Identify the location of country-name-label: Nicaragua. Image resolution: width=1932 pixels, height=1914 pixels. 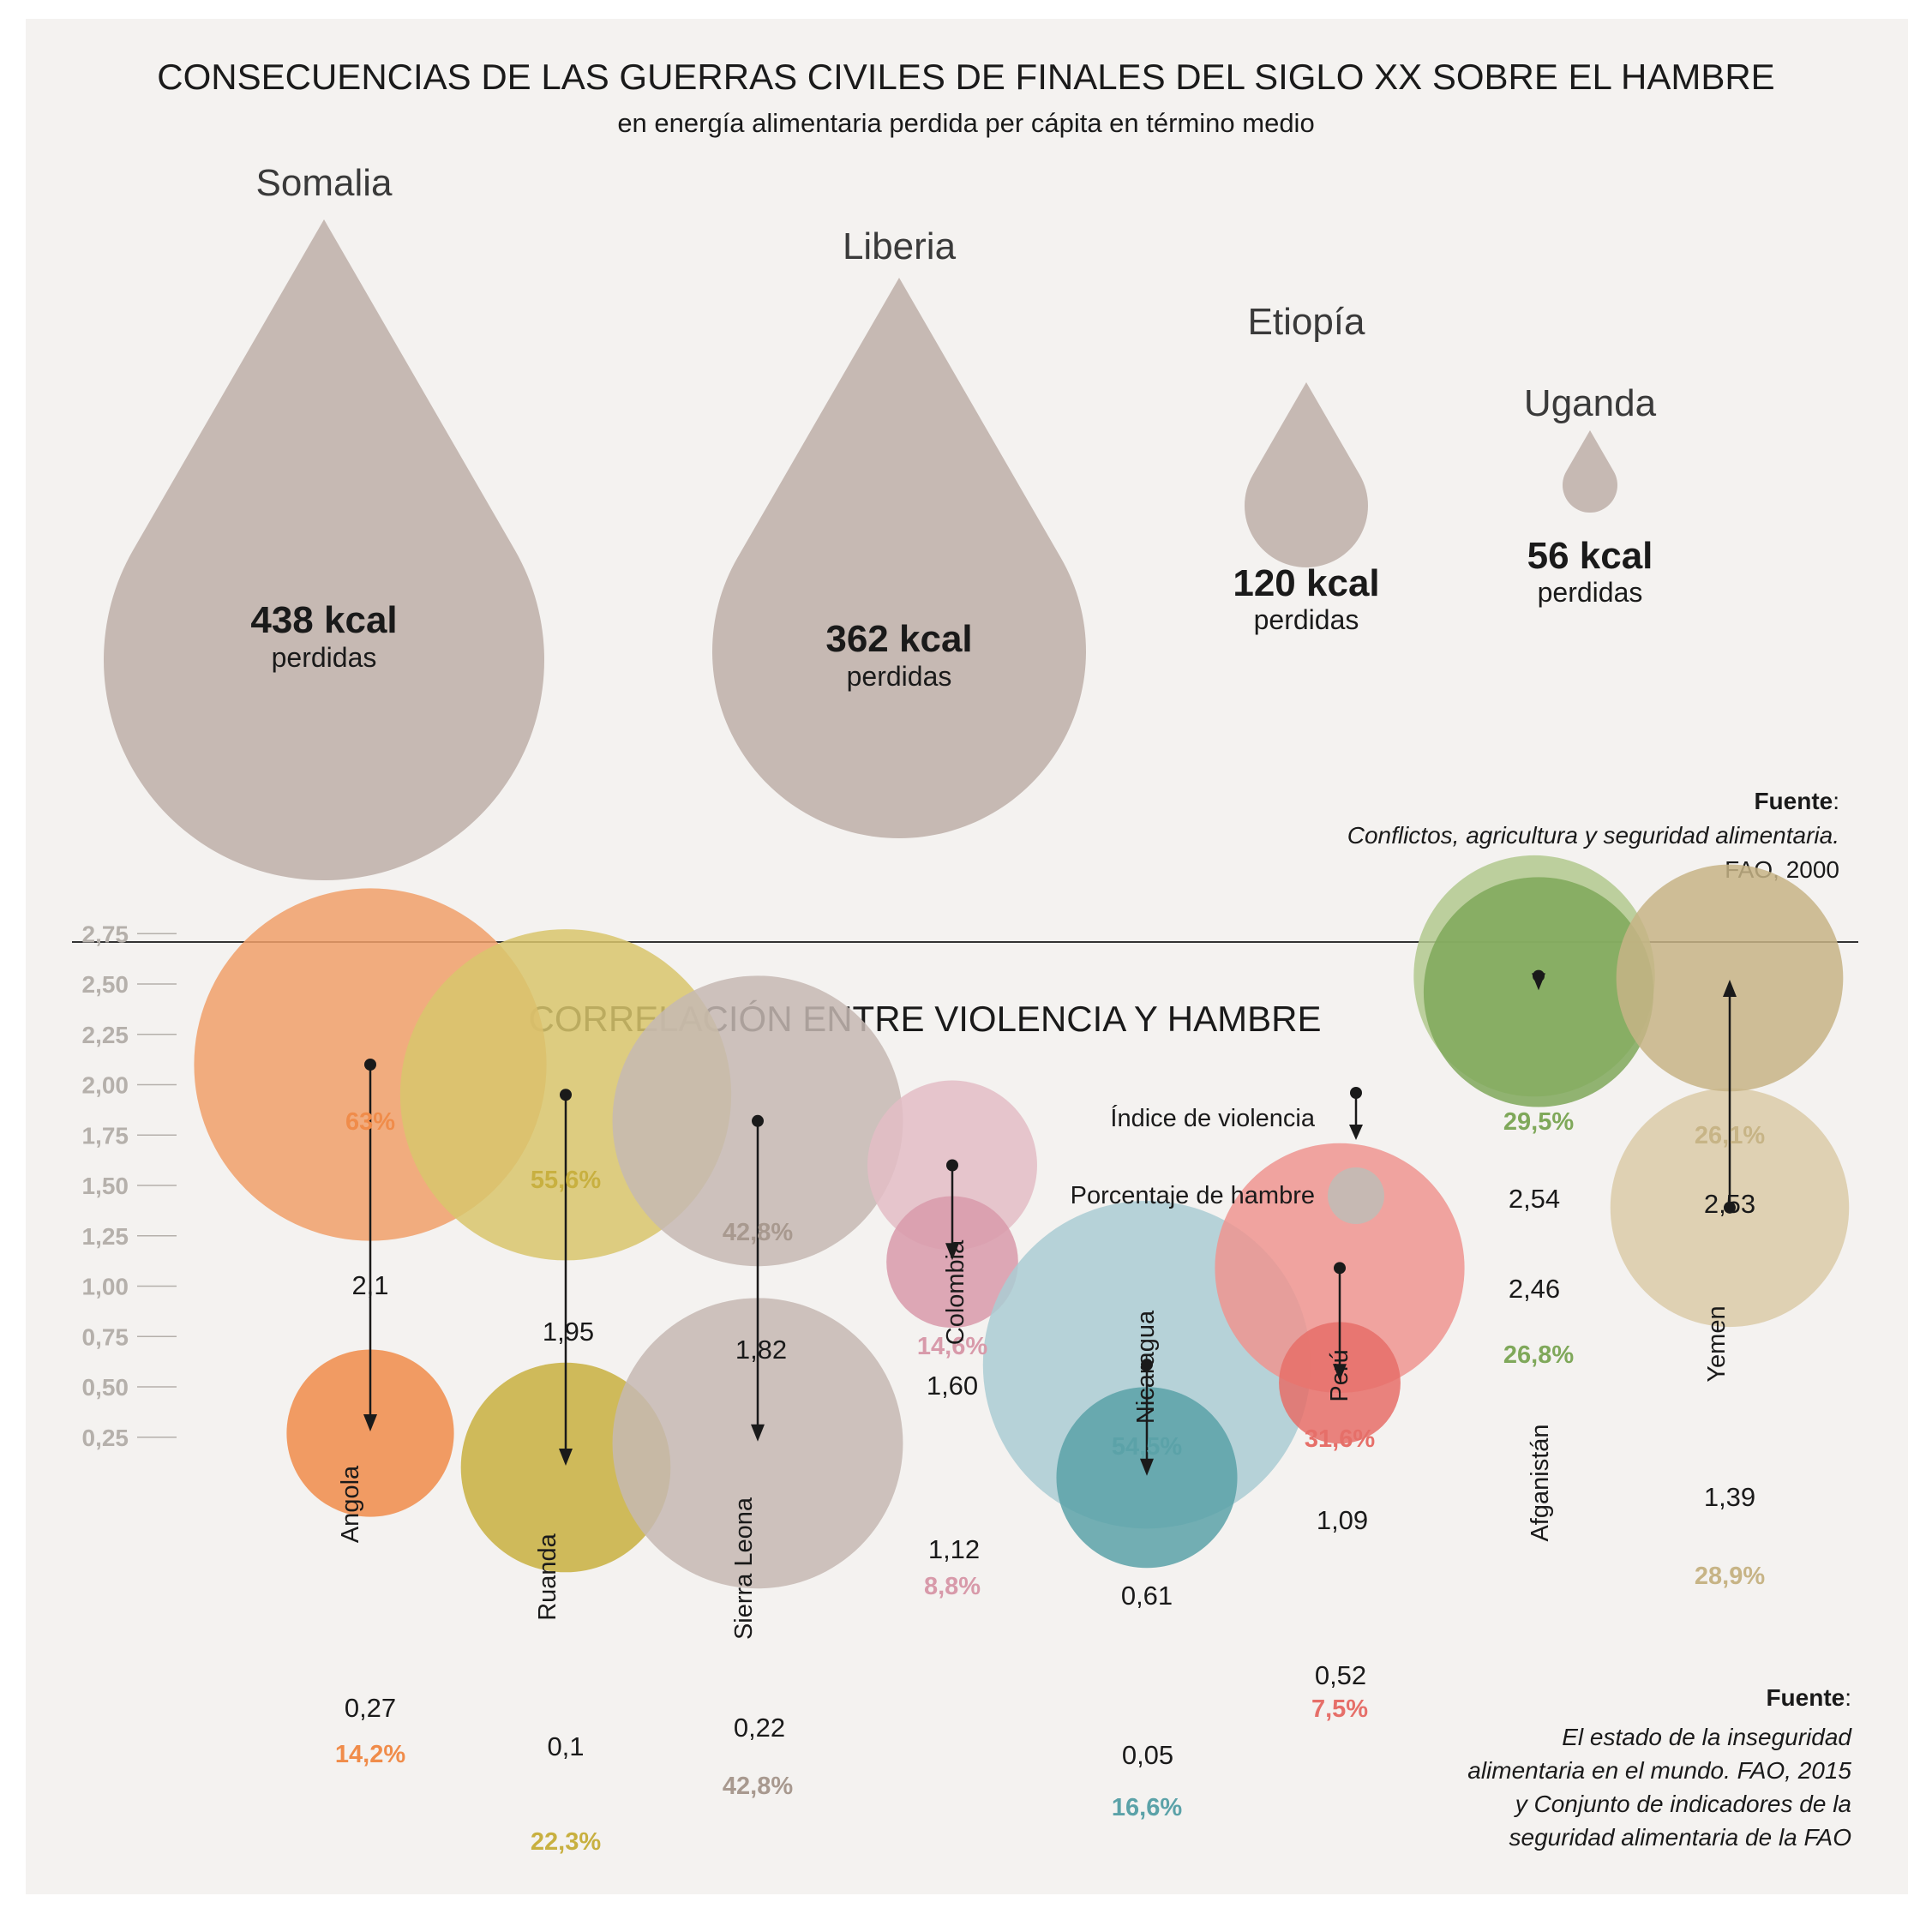
(1146, 1367).